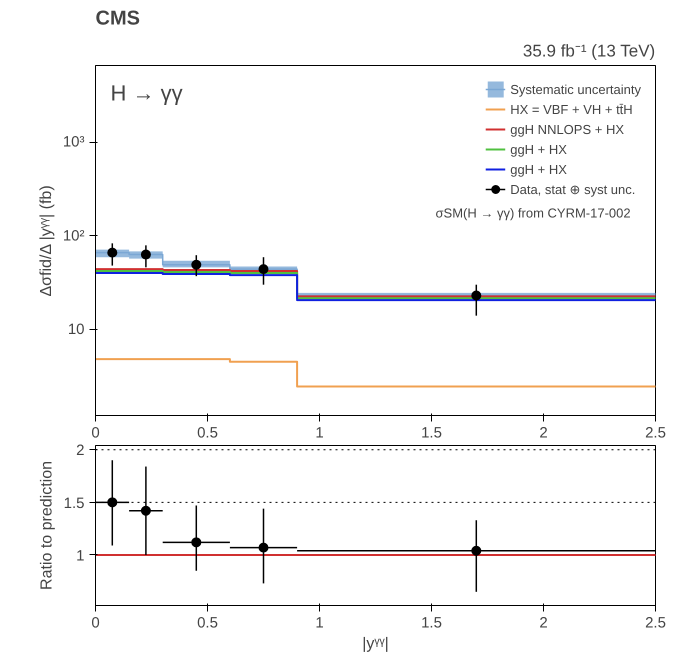 The image size is (690, 665). I want to click on annotation: σSM(H → γγ) from CYRM-17-002, so click(533, 213).